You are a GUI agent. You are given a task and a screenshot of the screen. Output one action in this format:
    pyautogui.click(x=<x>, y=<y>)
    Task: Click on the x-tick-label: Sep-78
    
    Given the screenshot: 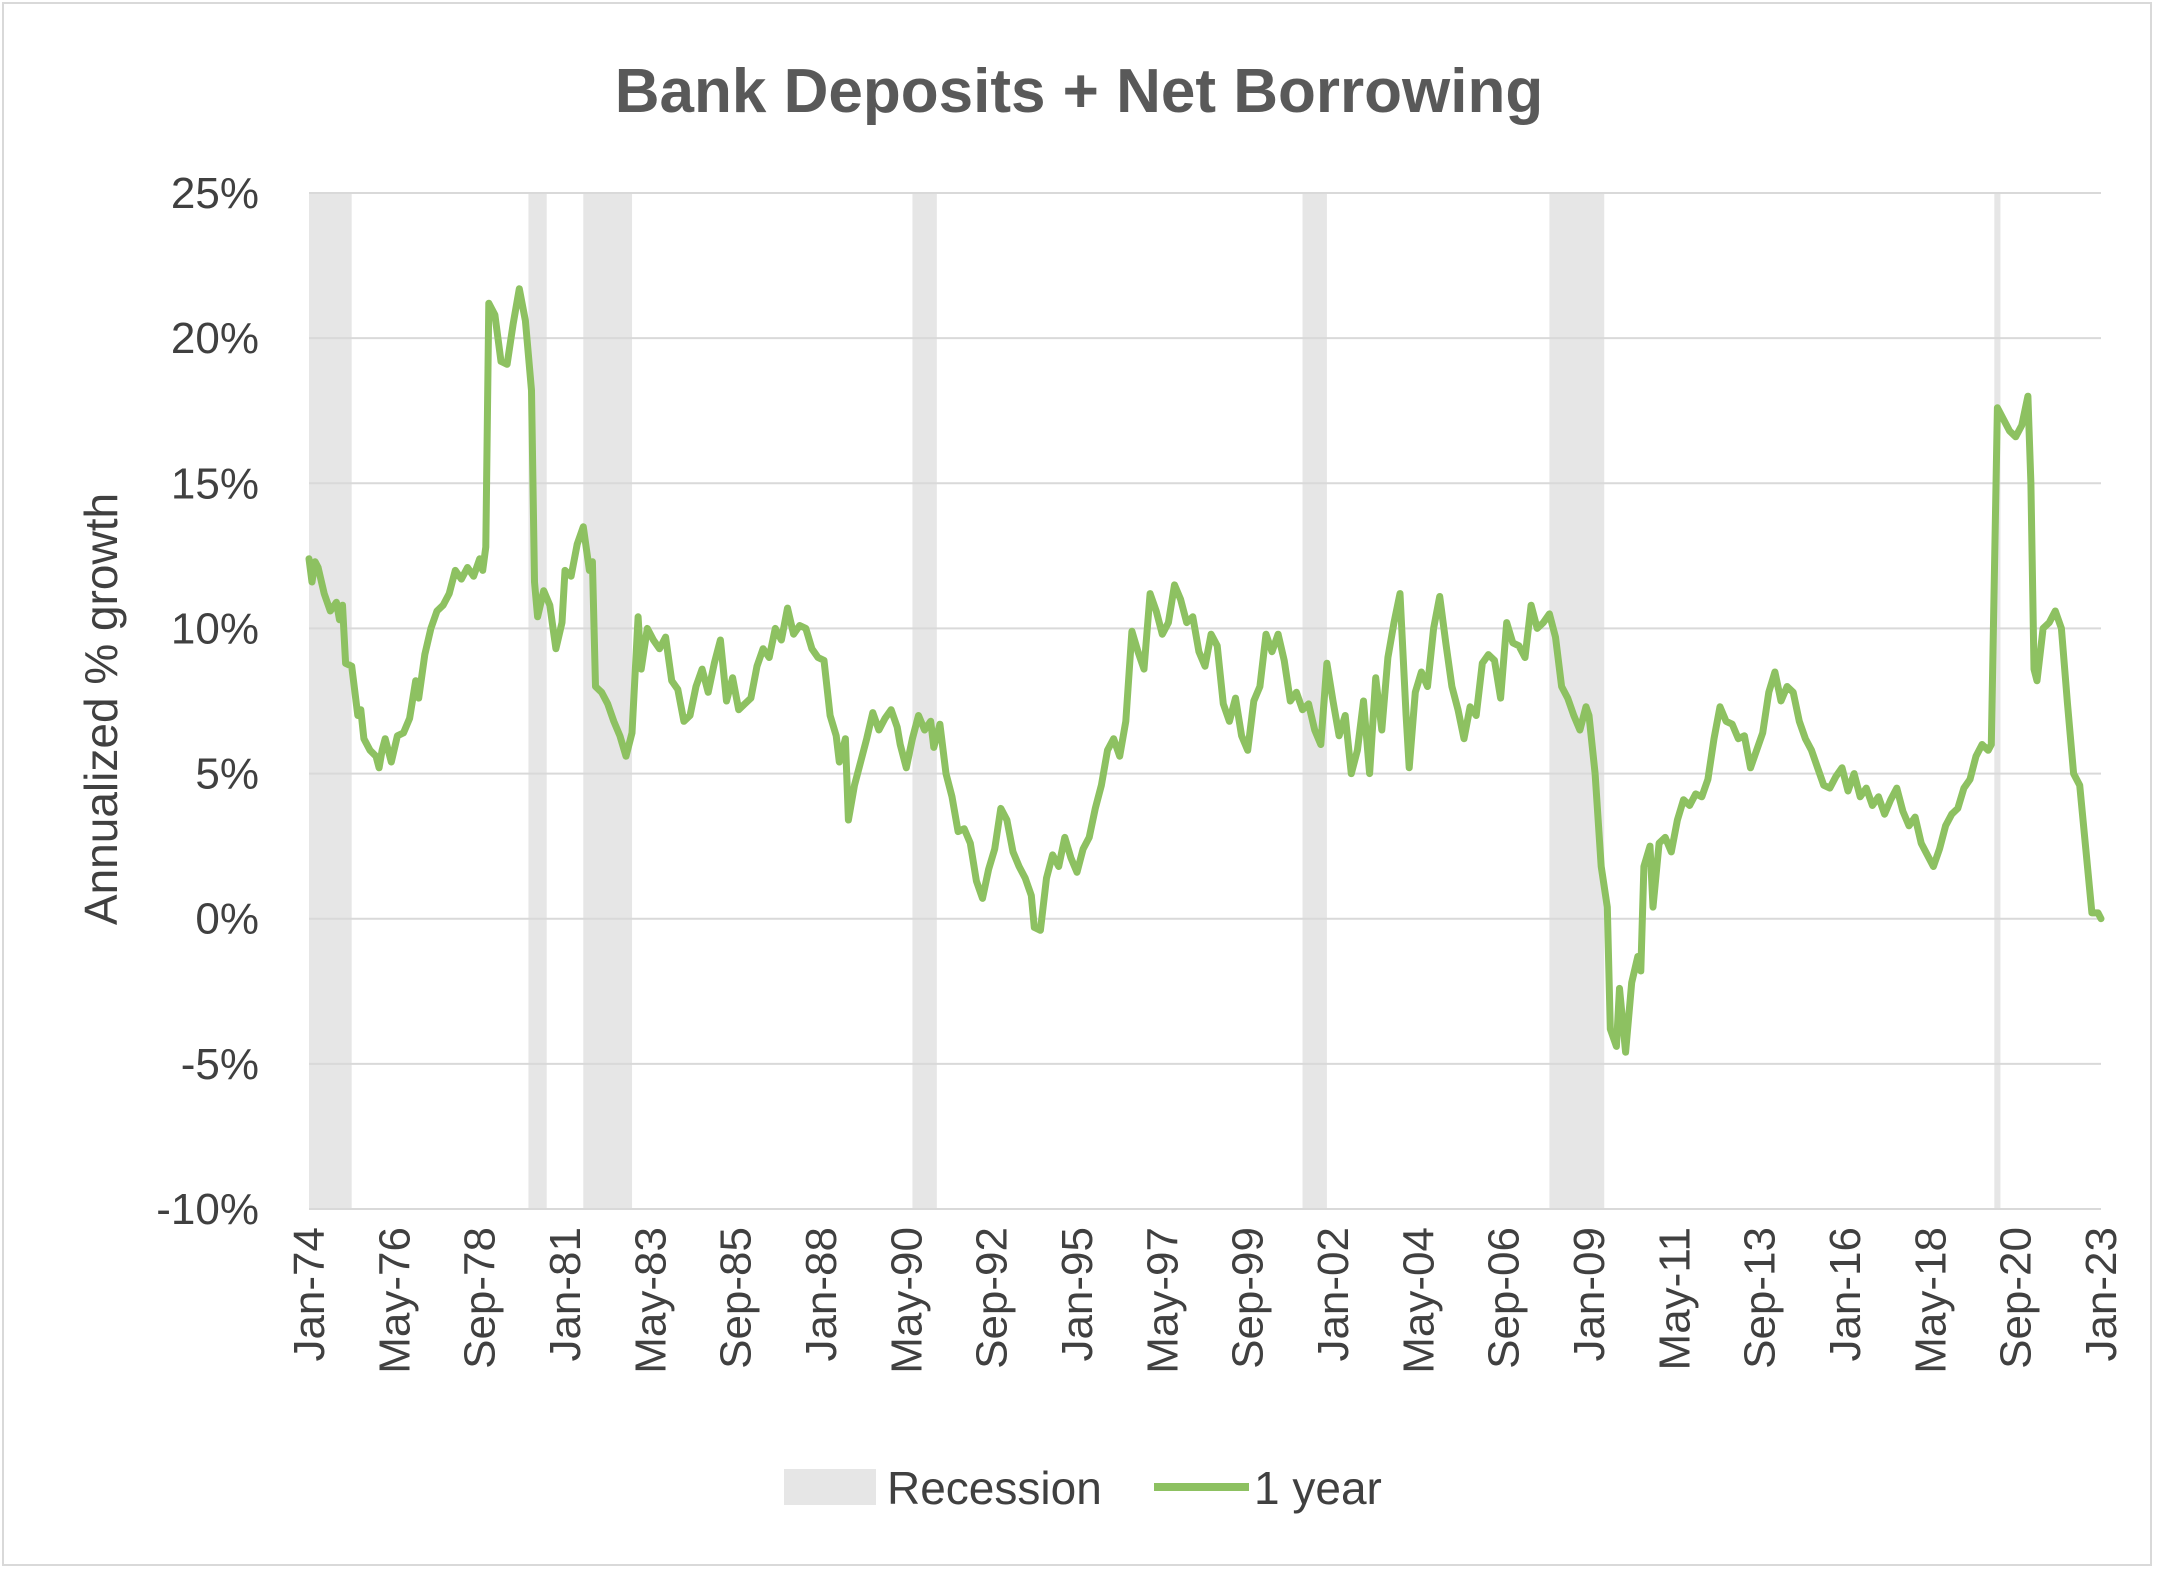 What is the action you would take?
    pyautogui.click(x=480, y=1298)
    